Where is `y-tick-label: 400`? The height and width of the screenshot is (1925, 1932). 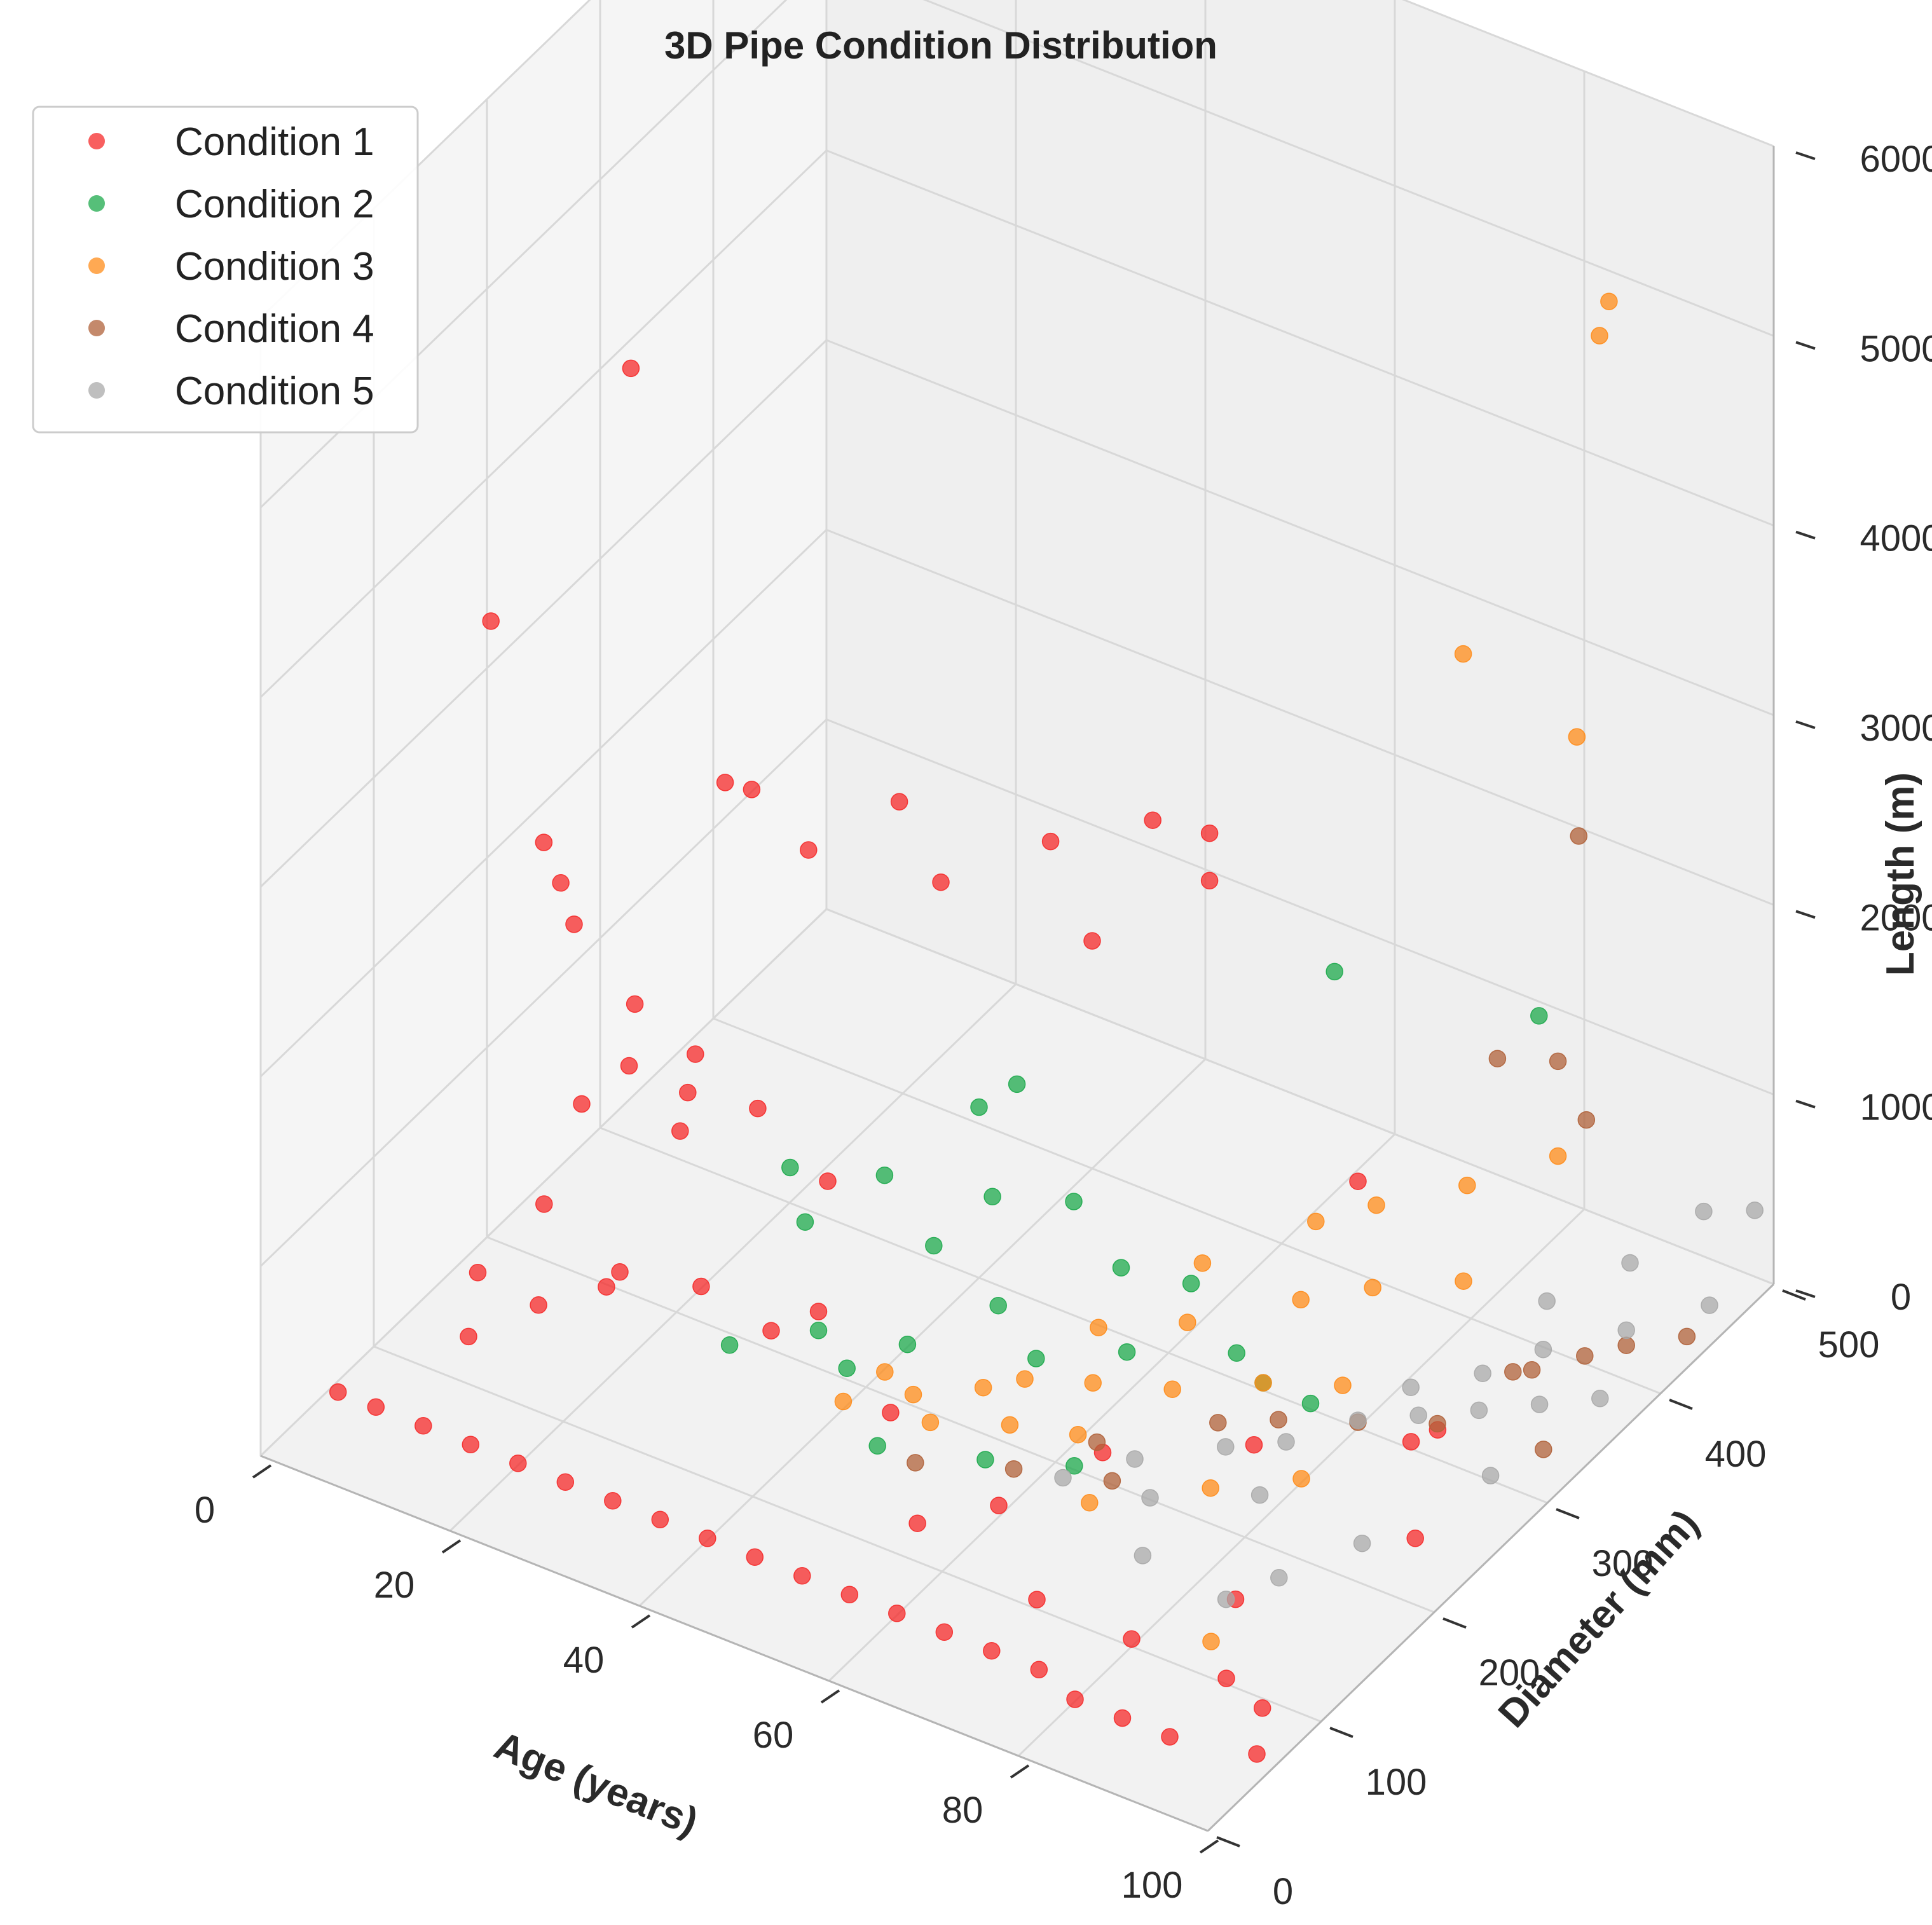 y-tick-label: 400 is located at coordinates (1736, 1454).